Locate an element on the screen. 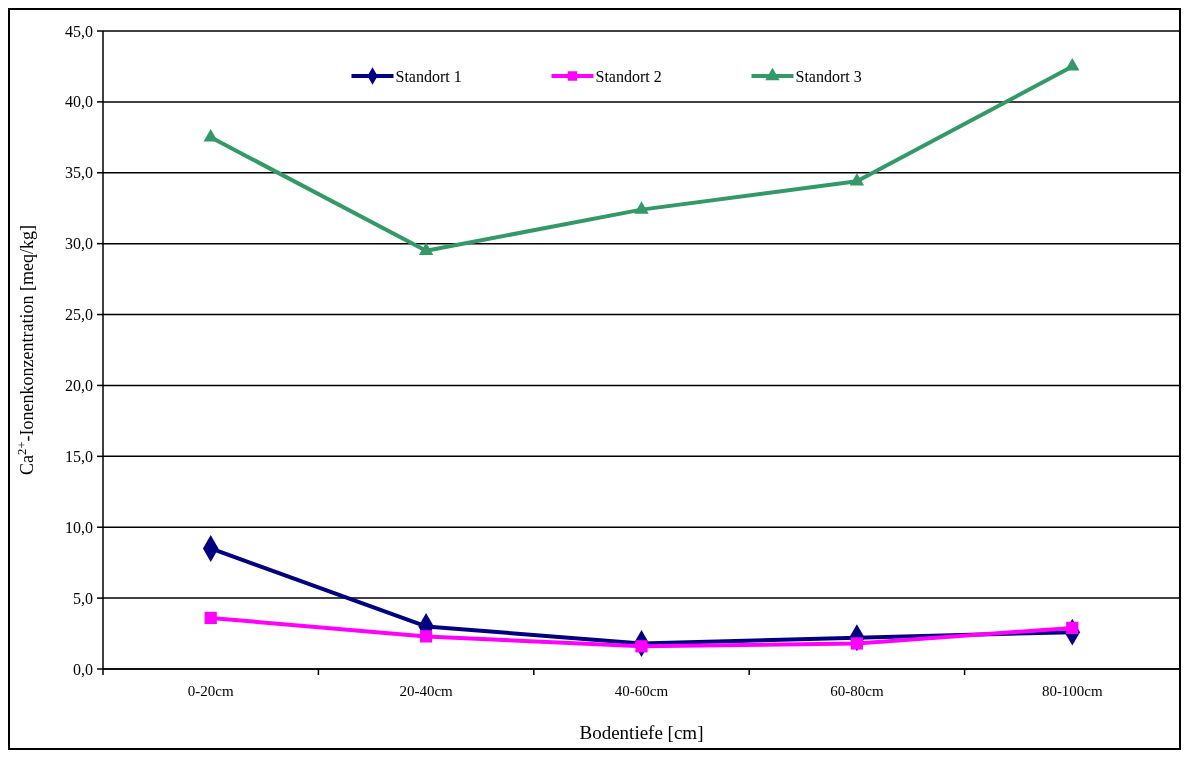 The height and width of the screenshot is (758, 1197). x-tick-label: 60-80cm is located at coordinates (857, 691).